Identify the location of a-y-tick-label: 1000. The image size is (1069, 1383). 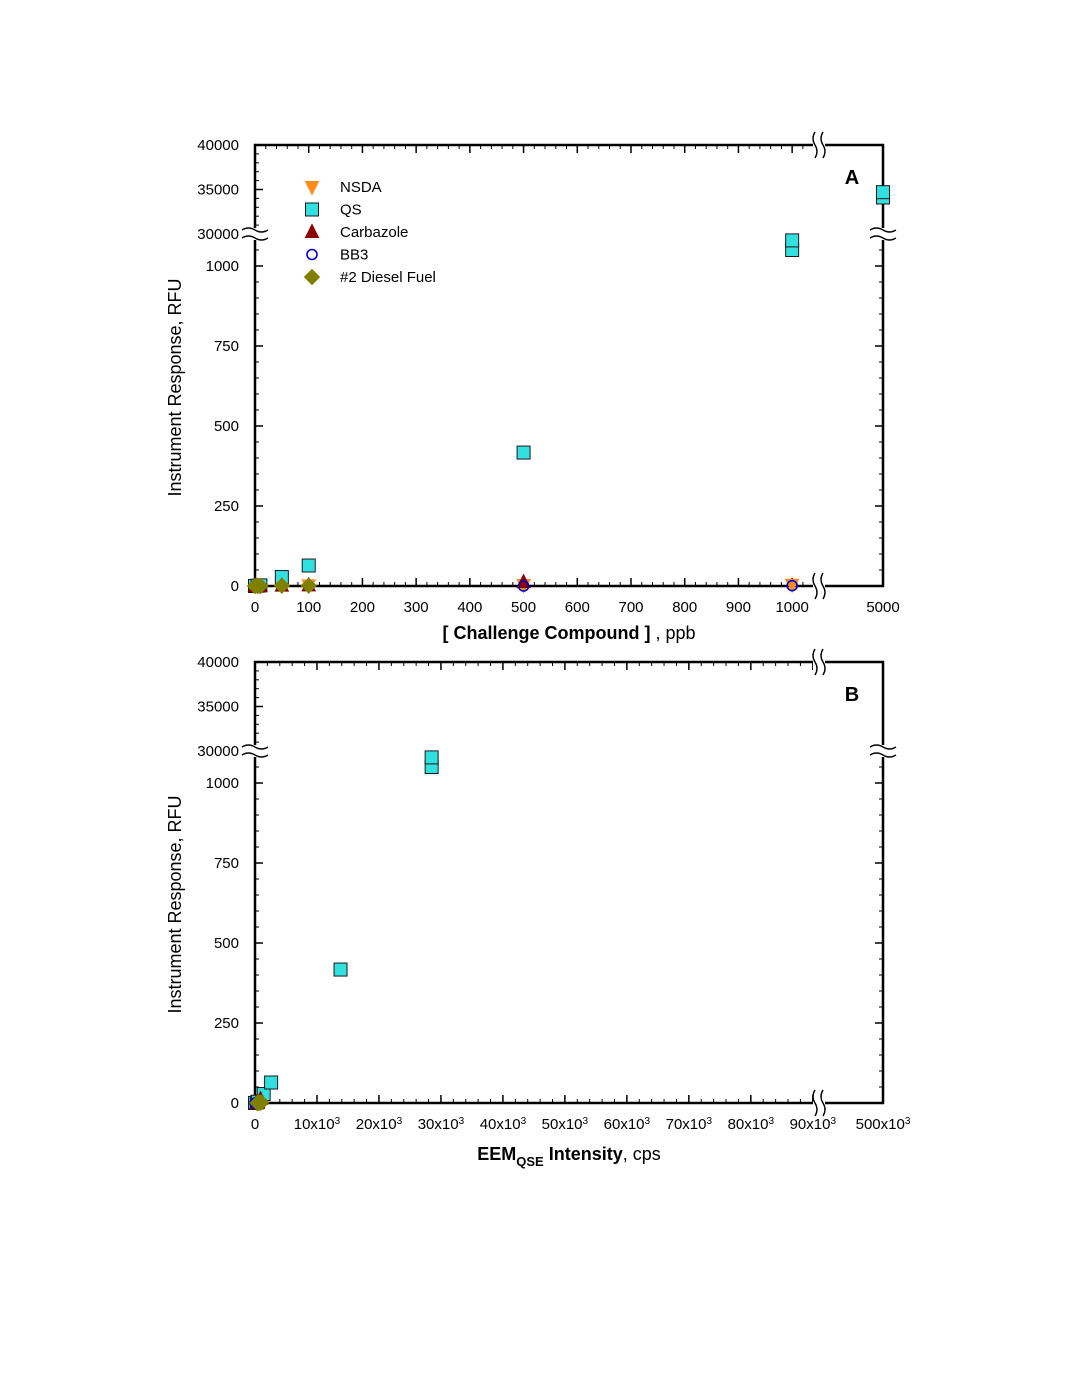
(222, 266).